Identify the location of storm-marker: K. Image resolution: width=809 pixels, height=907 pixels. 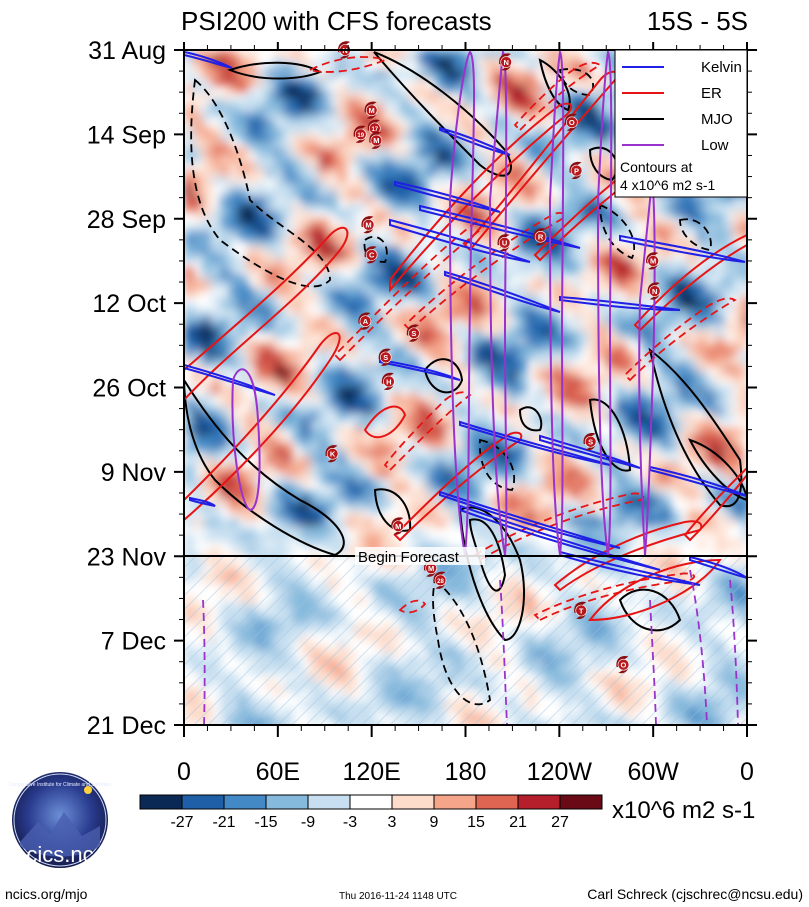
(332, 454).